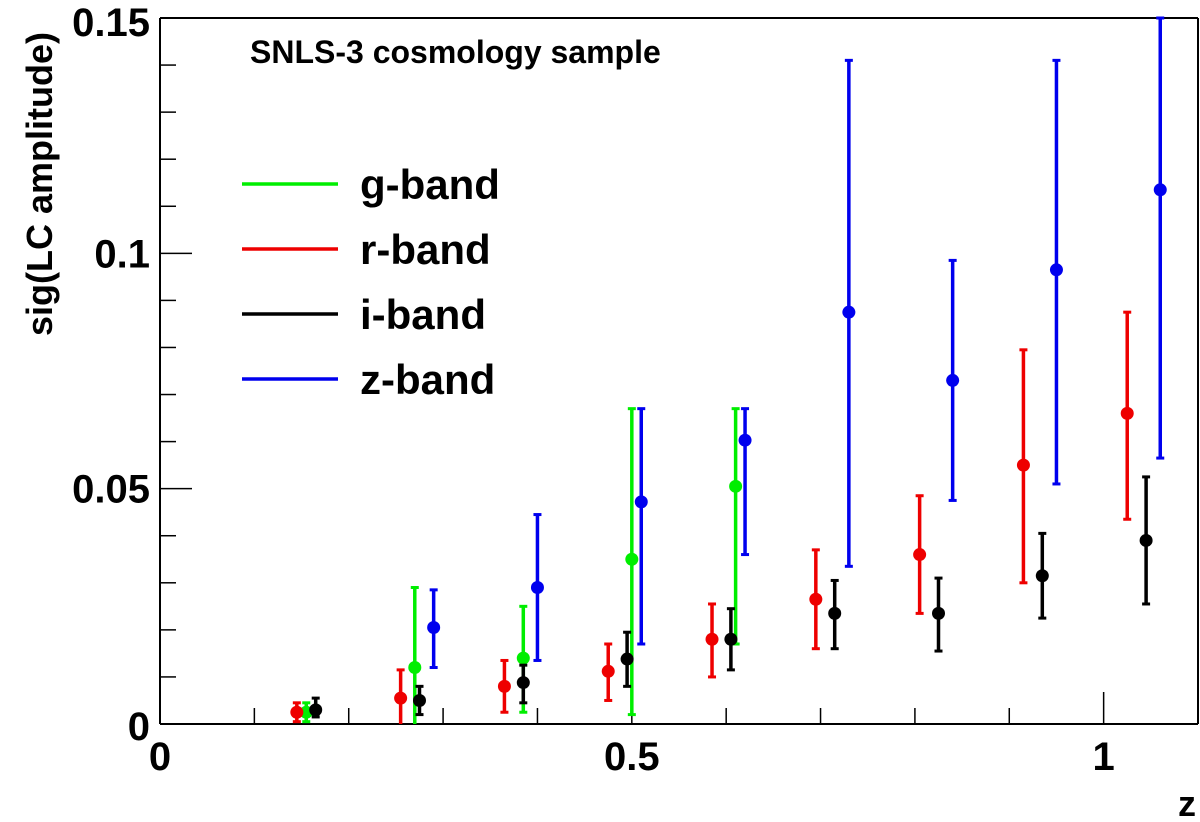 The height and width of the screenshot is (822, 1200). Describe the element at coordinates (371, 282) in the screenshot. I see `legend: g-band r-band i-band z-band` at that location.